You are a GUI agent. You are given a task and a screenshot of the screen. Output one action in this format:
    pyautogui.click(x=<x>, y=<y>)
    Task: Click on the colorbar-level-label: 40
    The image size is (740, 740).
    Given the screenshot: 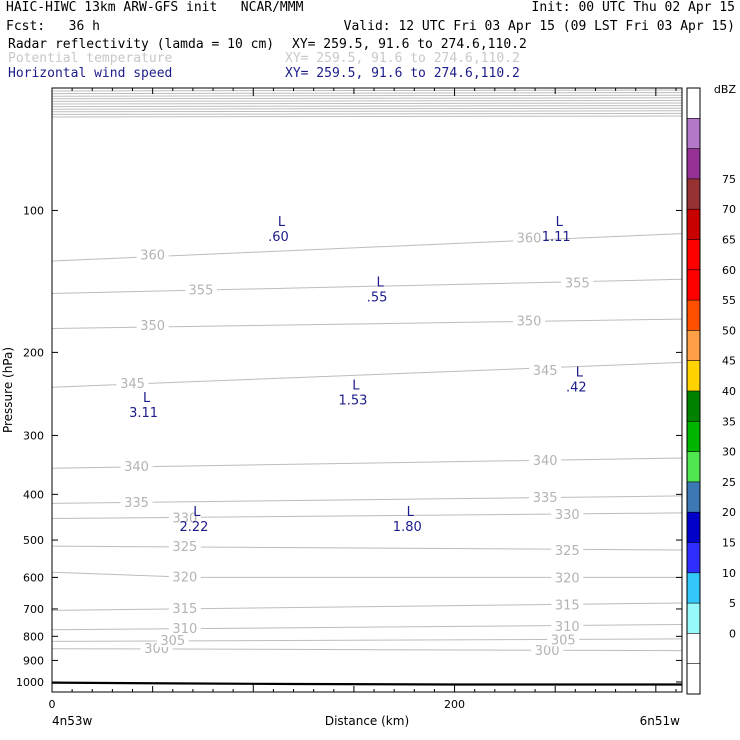 What is the action you would take?
    pyautogui.click(x=729, y=391)
    